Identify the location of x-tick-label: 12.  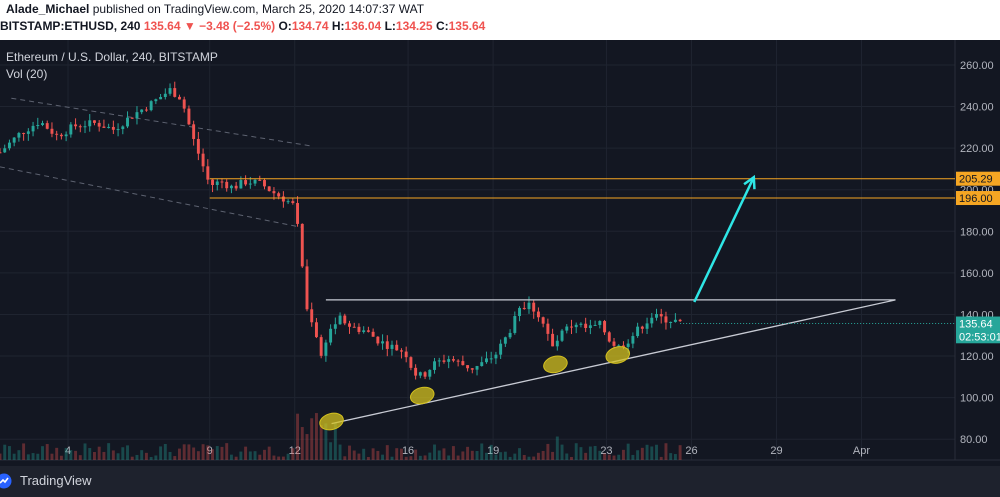
(295, 451).